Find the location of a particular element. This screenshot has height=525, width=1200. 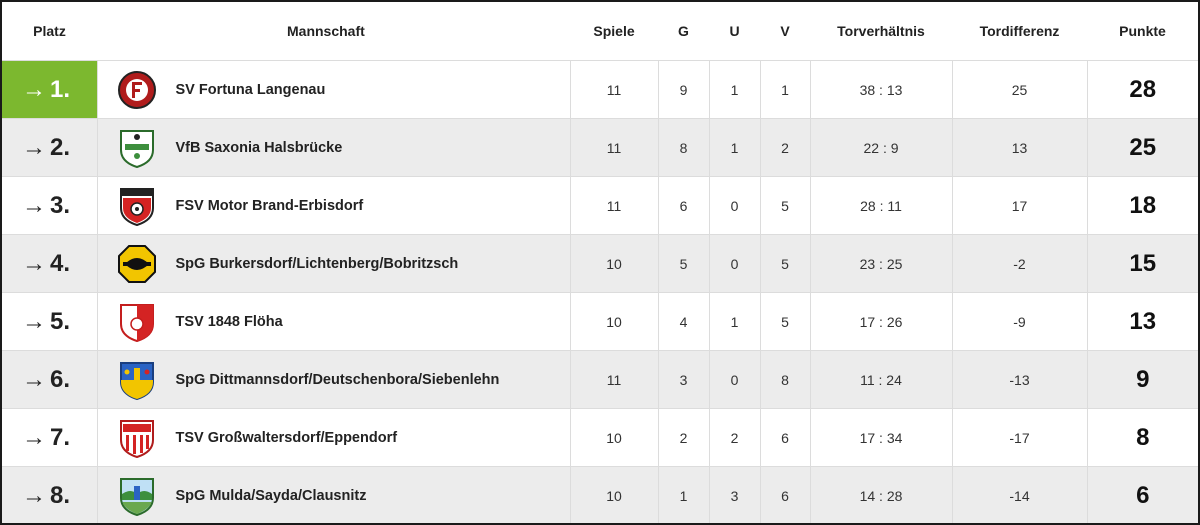

goal-ratio-cell: 14 : 28 is located at coordinates (881, 494).